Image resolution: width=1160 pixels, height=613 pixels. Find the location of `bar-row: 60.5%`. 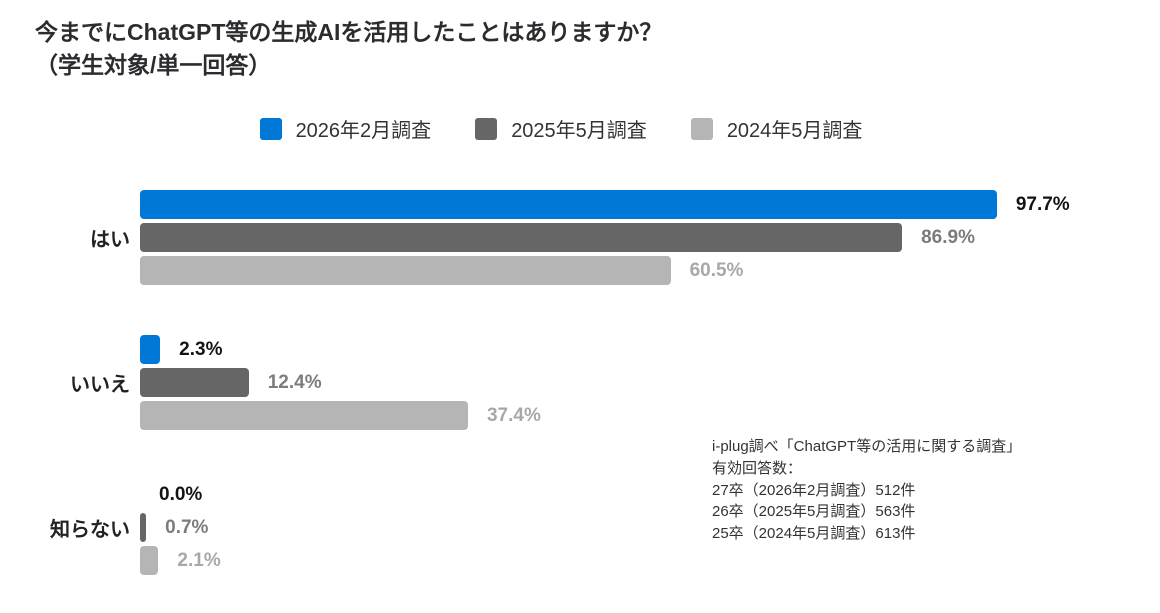

bar-row: 60.5% is located at coordinates (605, 270).